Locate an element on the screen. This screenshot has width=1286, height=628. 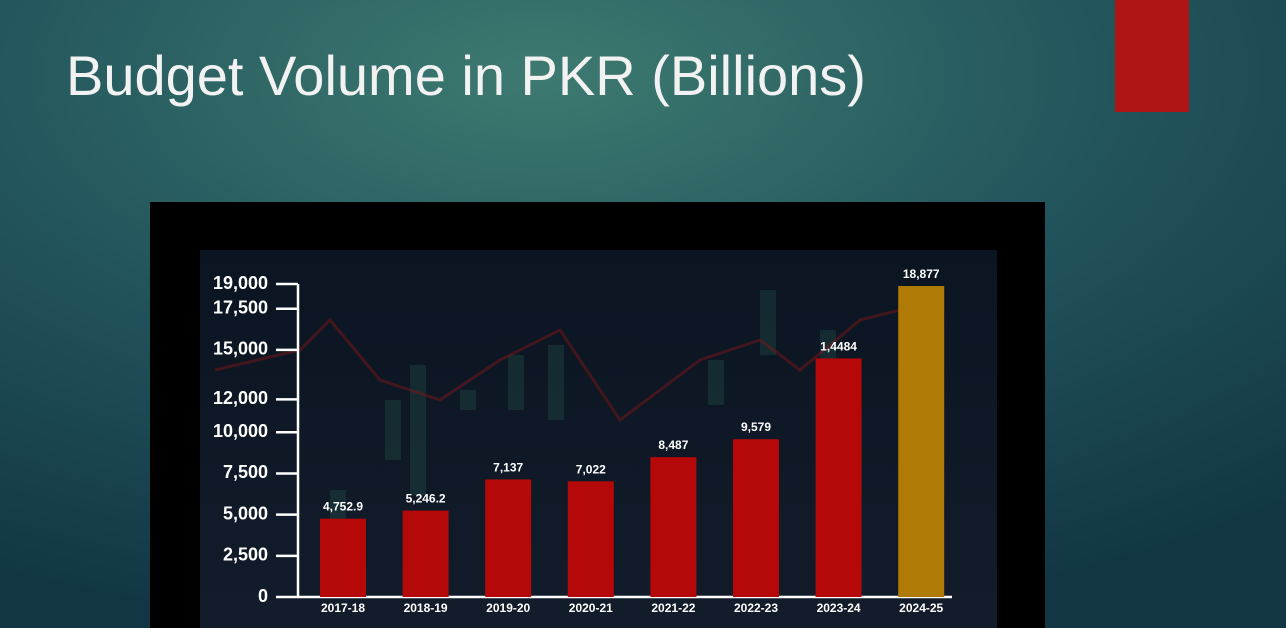
value-label: 9,579 is located at coordinates (756, 427).